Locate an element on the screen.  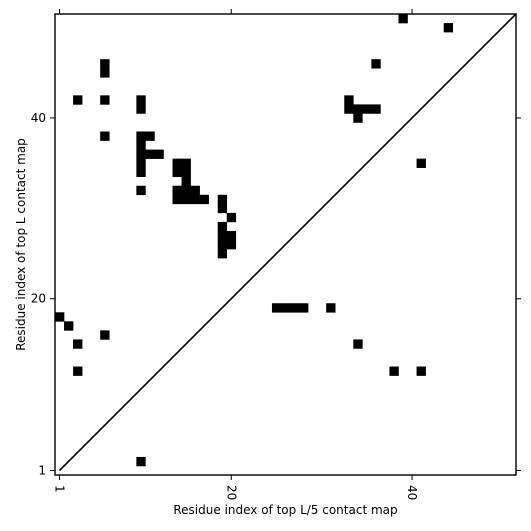
y-tick-labels: 1 20 40 is located at coordinates (38, 294).